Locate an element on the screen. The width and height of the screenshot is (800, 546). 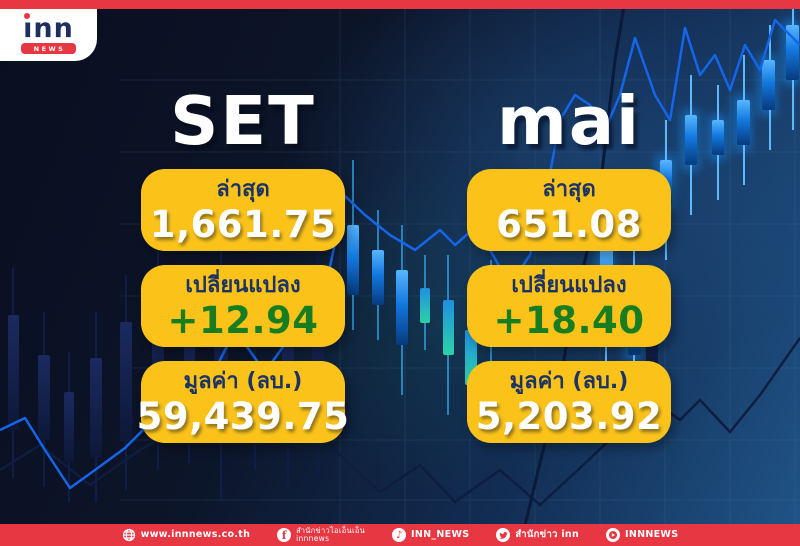
logo-red-dot is located at coordinates (27, 15).